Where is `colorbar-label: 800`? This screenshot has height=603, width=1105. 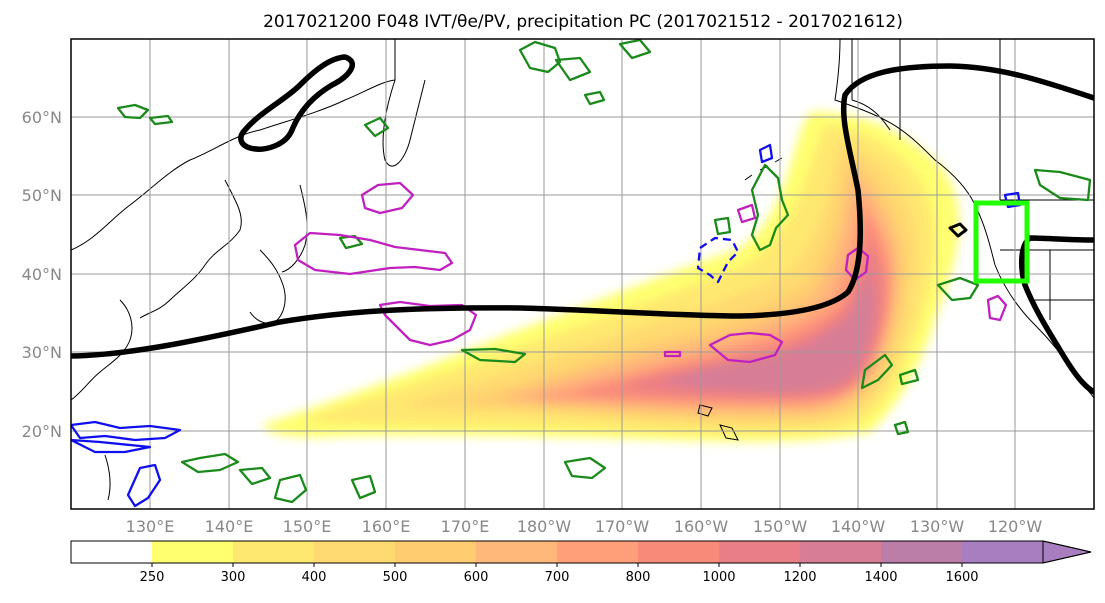
colorbar-label: 800 is located at coordinates (638, 577).